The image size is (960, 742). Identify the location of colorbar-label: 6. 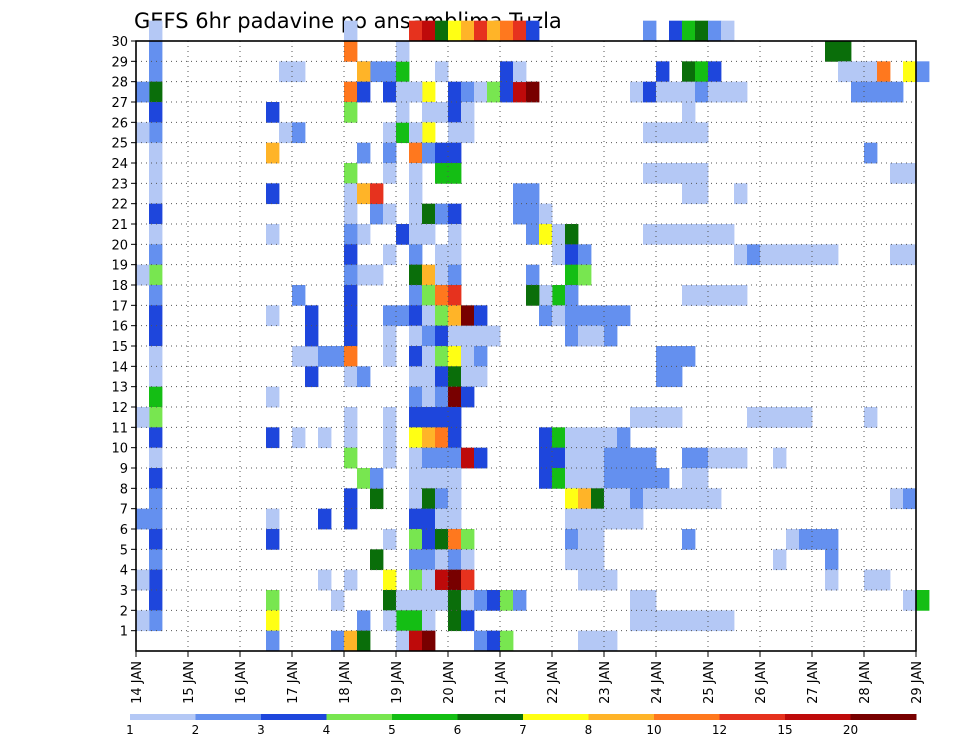
(458, 730).